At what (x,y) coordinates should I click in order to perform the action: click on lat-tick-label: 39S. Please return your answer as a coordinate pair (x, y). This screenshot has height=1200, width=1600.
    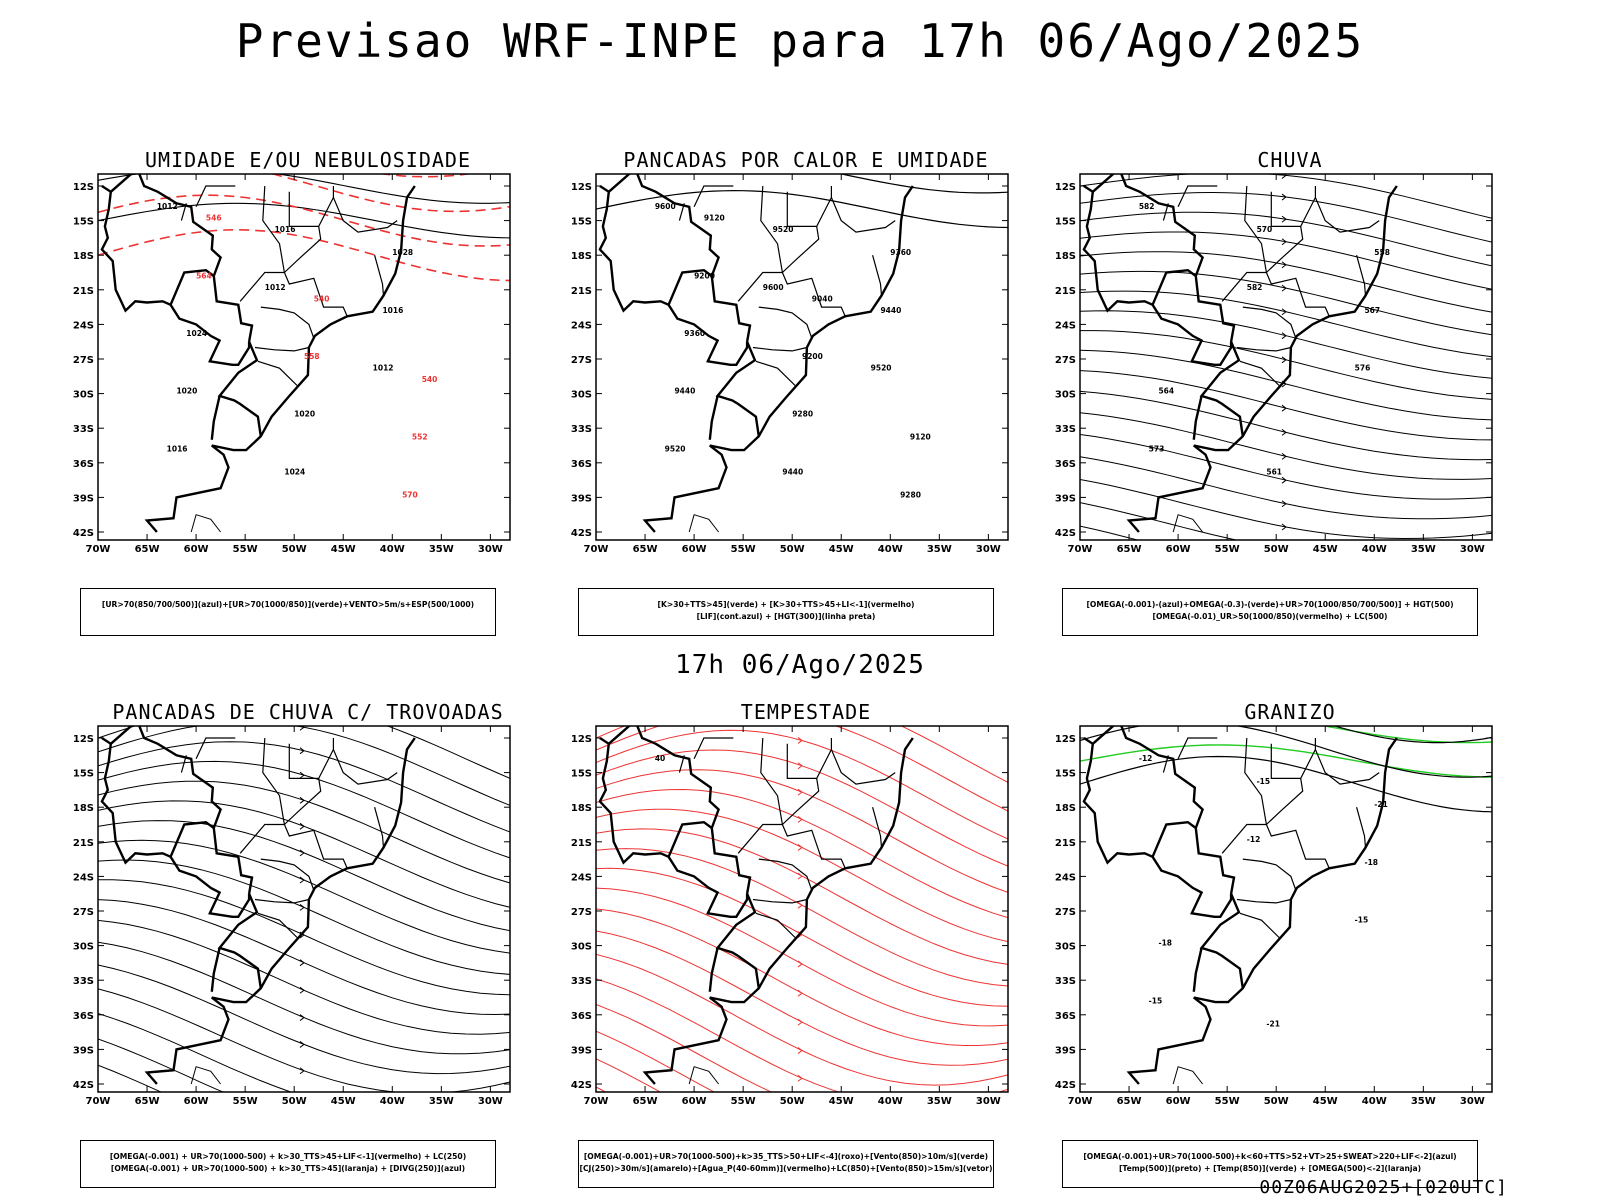
    Looking at the image, I should click on (83, 1050).